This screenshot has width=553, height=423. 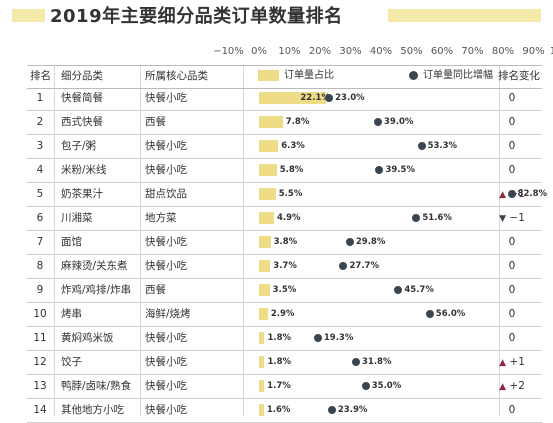 I want to click on core-category-cell: 甜点饮品, so click(x=166, y=194).